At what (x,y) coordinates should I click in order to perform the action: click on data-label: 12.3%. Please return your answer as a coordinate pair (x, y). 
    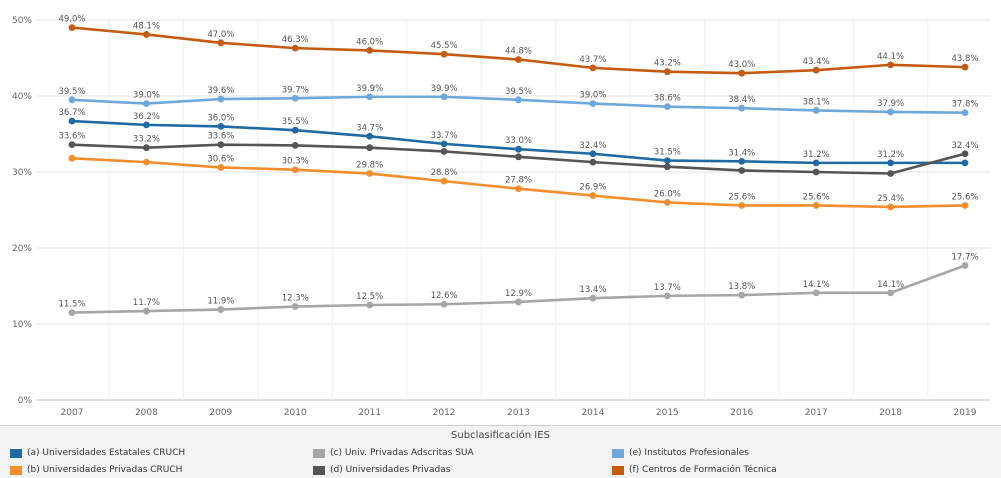
    Looking at the image, I should click on (295, 299).